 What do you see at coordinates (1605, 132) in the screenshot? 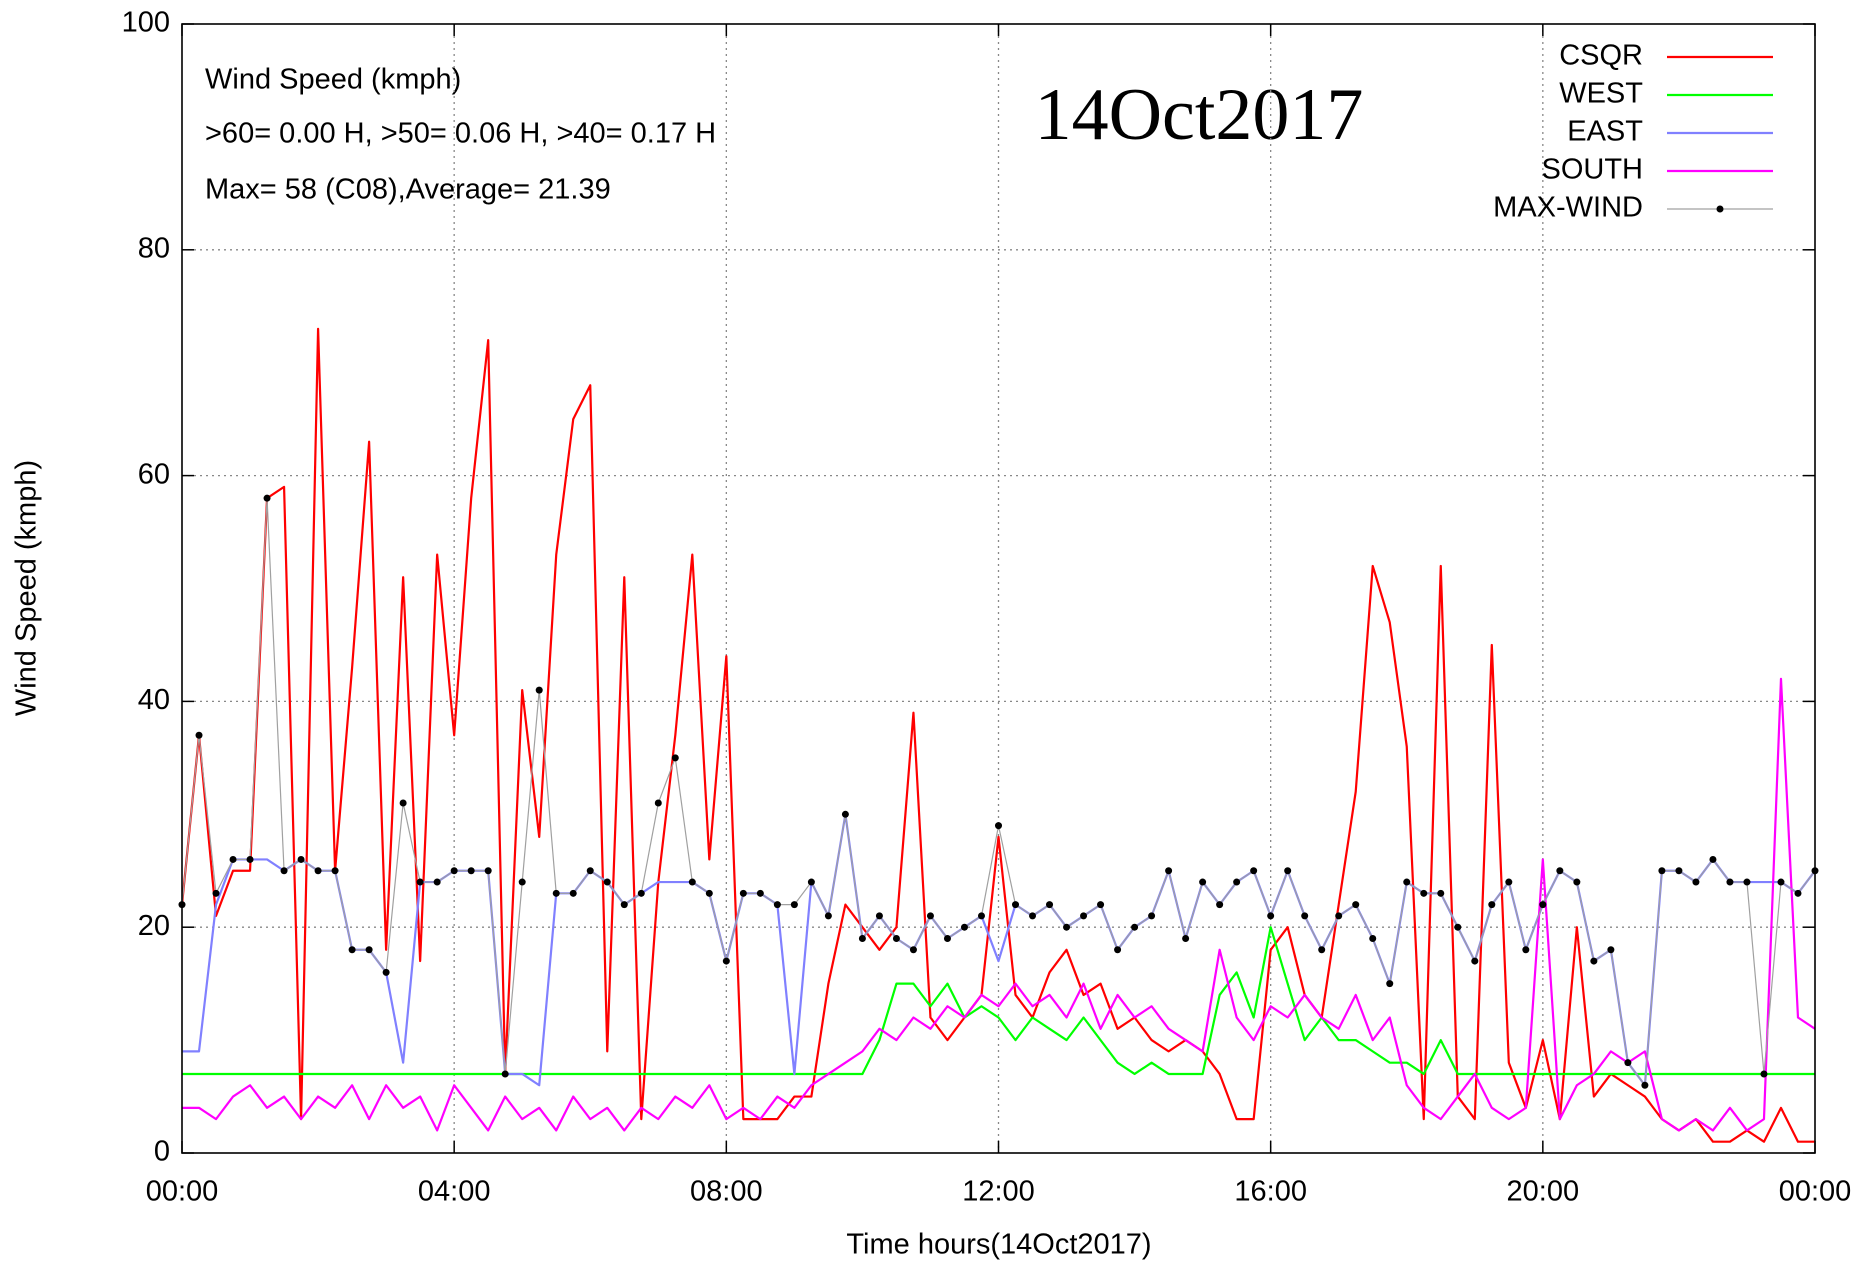
I see `legend-label: EAST` at bounding box center [1605, 132].